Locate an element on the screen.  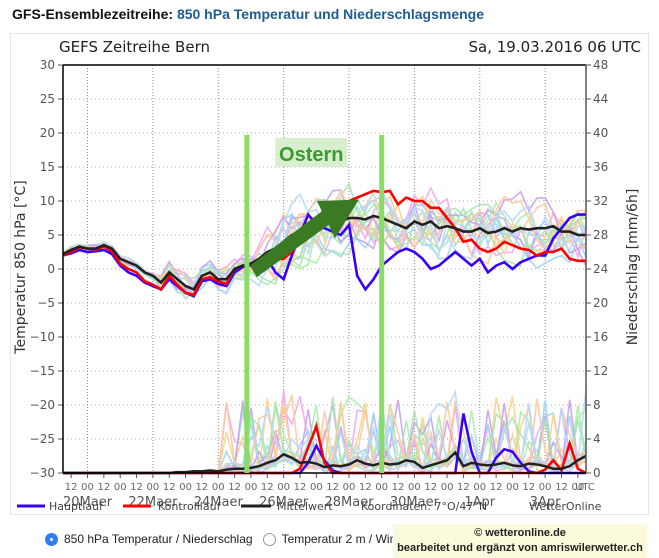
radio-label: 850 hPa Temperatur / Niederschlag is located at coordinates (158, 539).